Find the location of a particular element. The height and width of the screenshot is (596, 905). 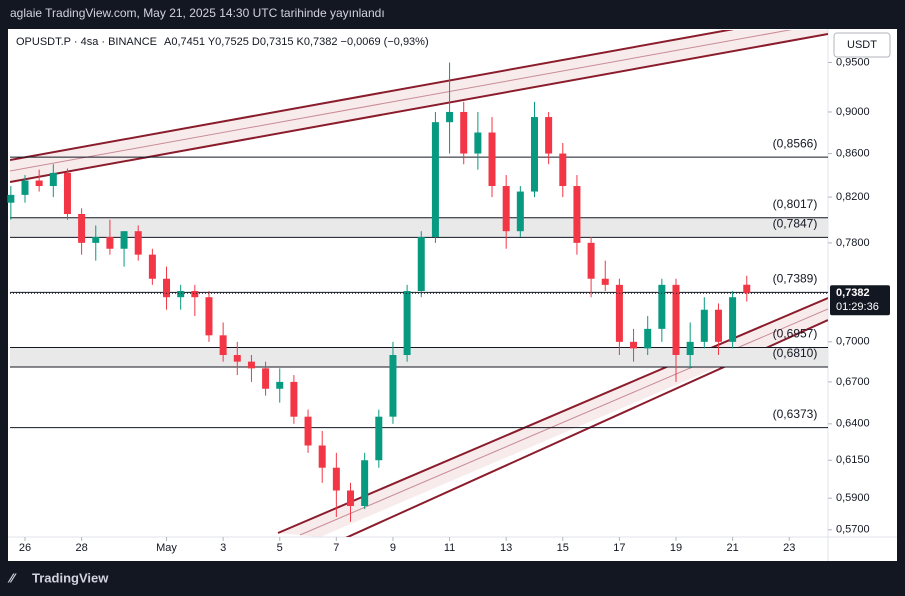

footer-logo: ⁄⁄ is located at coordinates (12, 577).